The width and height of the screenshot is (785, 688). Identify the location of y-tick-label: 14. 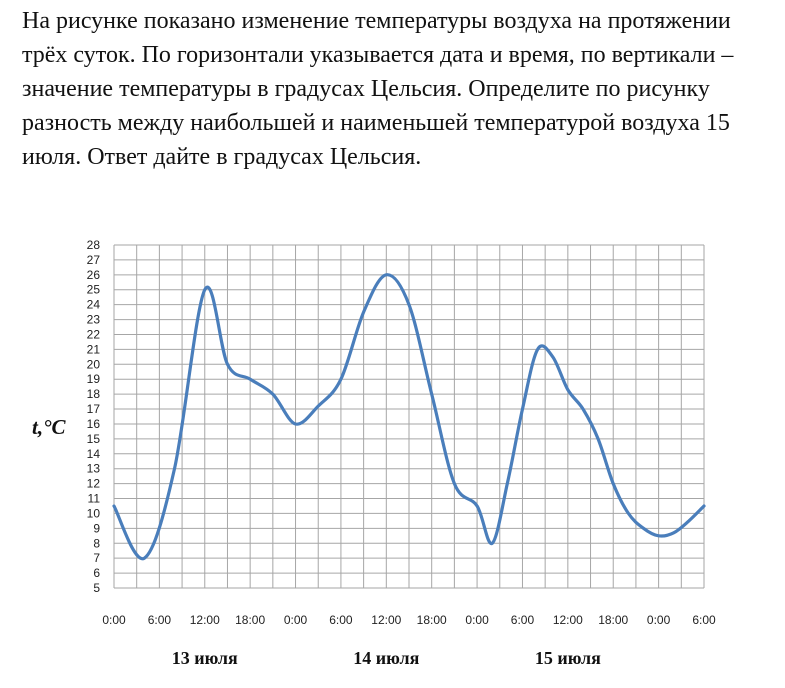
(94, 454).